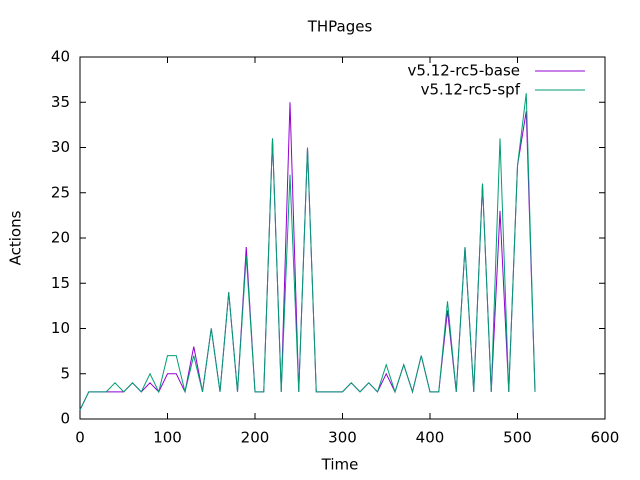 This screenshot has width=640, height=480. What do you see at coordinates (255, 438) in the screenshot?
I see `x-tick-label: 200` at bounding box center [255, 438].